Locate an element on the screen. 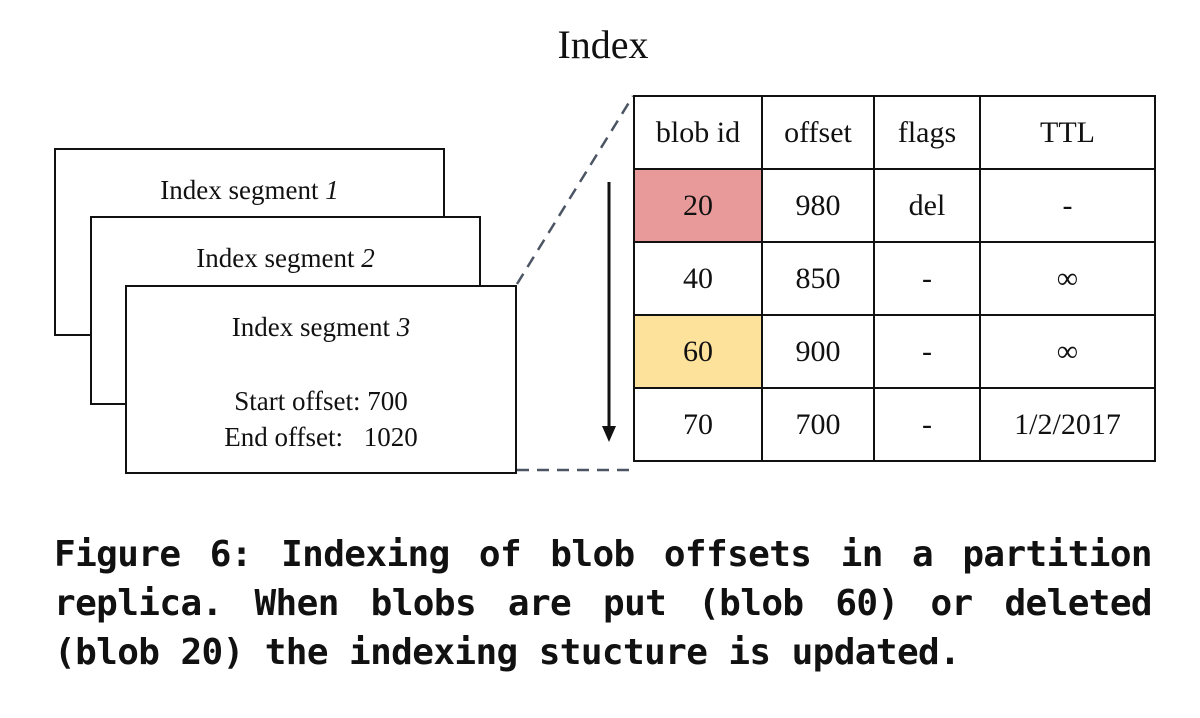  blob-id-cell-put: 60 is located at coordinates (698, 351).